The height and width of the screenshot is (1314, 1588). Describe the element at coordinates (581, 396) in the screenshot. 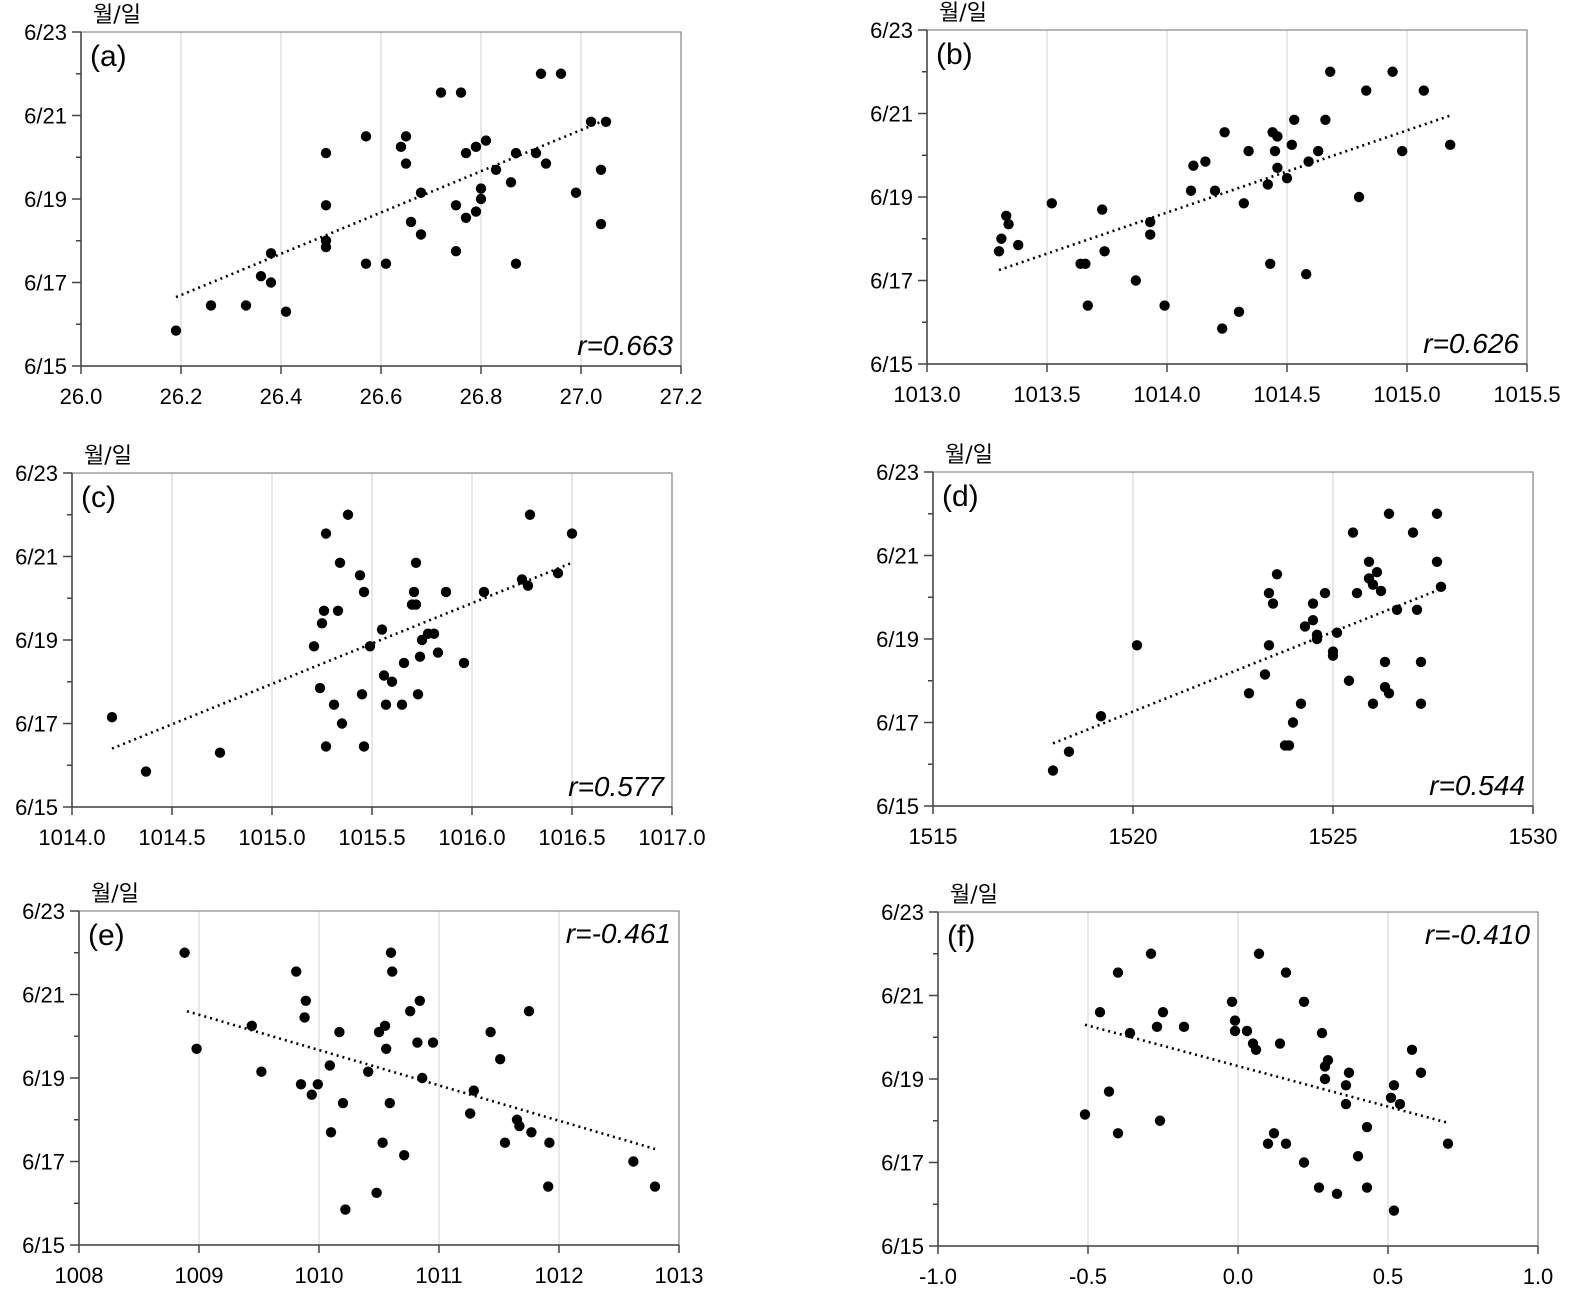

I see `x-tick-label: 27.0` at that location.